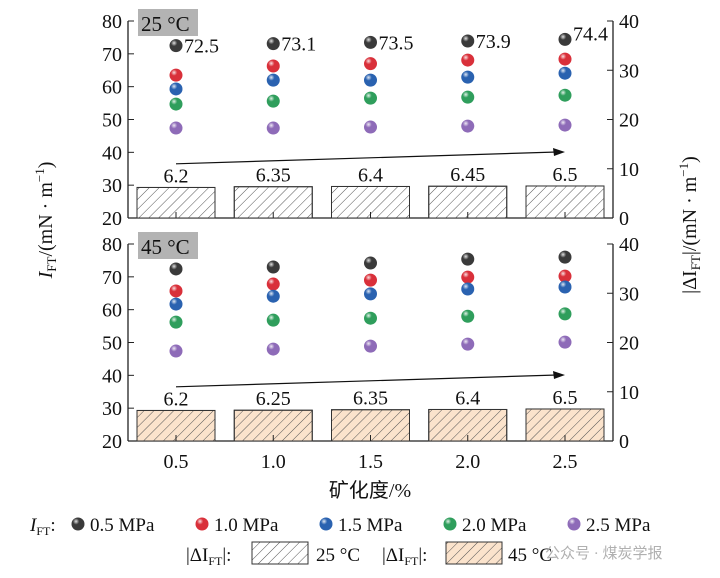 The image size is (720, 578). Describe the element at coordinates (494, 525) in the screenshot. I see `legend-label: 2.0 MPa` at that location.